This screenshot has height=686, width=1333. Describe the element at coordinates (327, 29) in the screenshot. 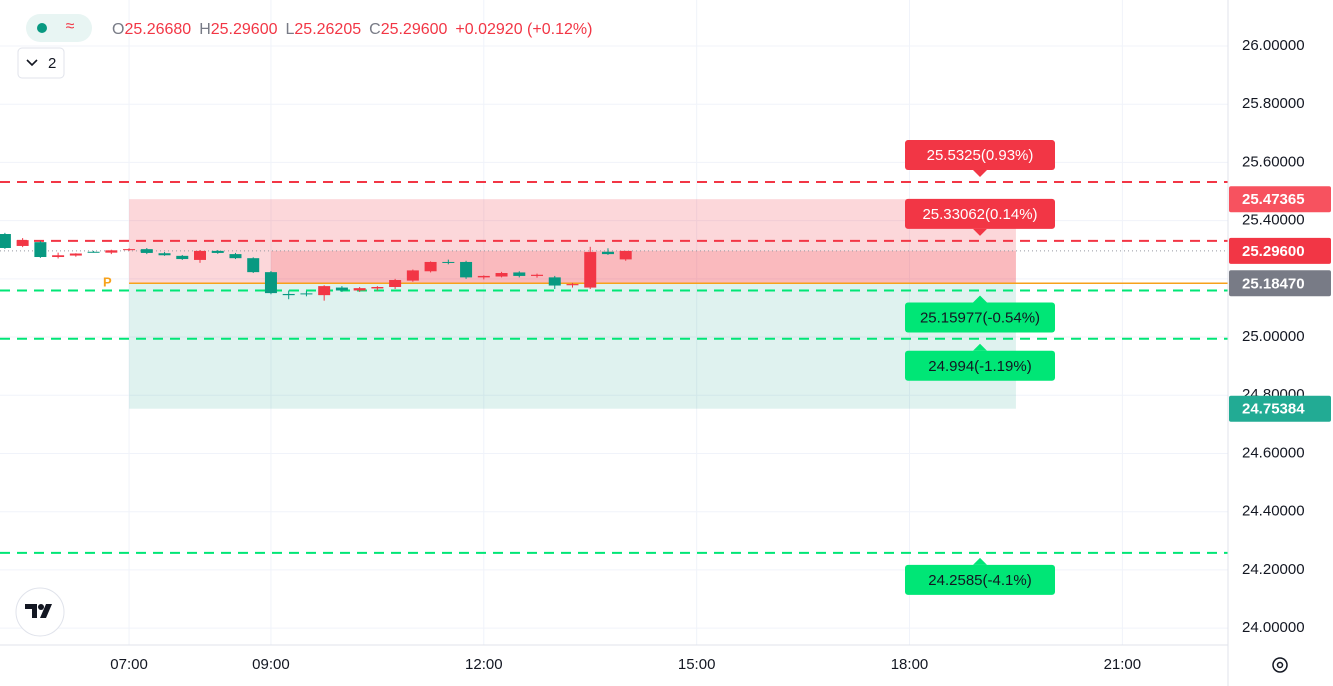

I see `ohlc-value: 25.26205` at that location.